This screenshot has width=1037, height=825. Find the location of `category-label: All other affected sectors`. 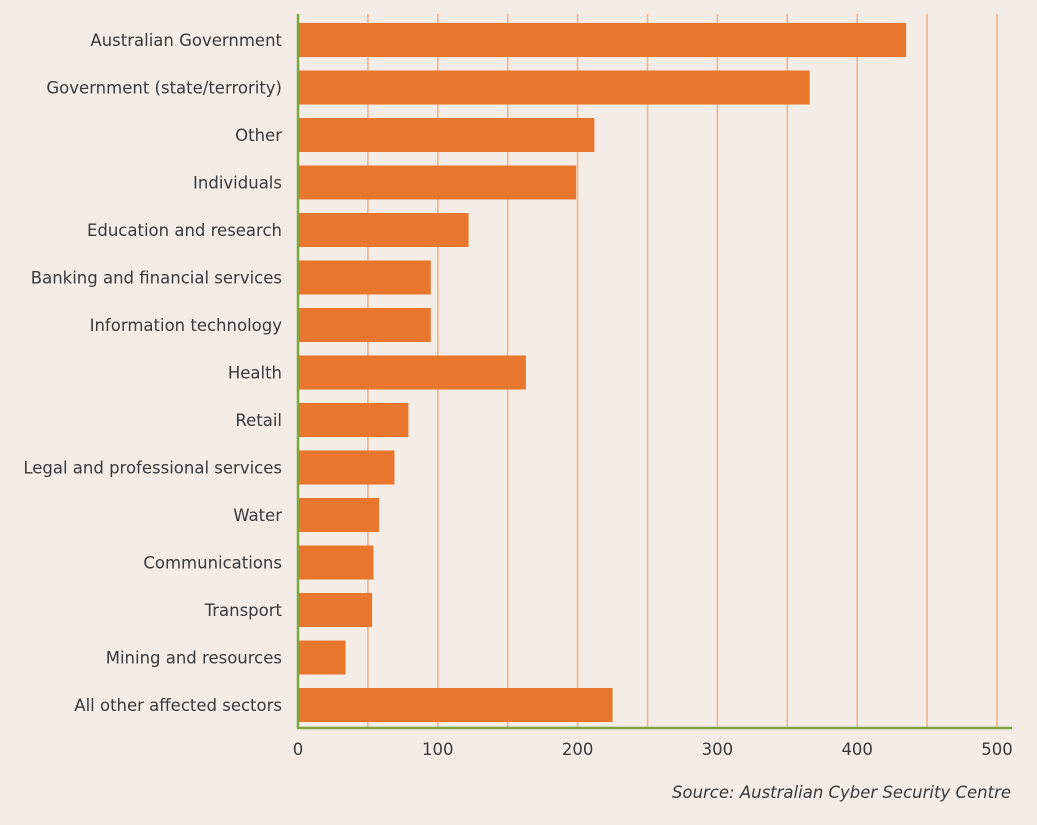

category-label: All other affected sectors is located at coordinates (178, 705).